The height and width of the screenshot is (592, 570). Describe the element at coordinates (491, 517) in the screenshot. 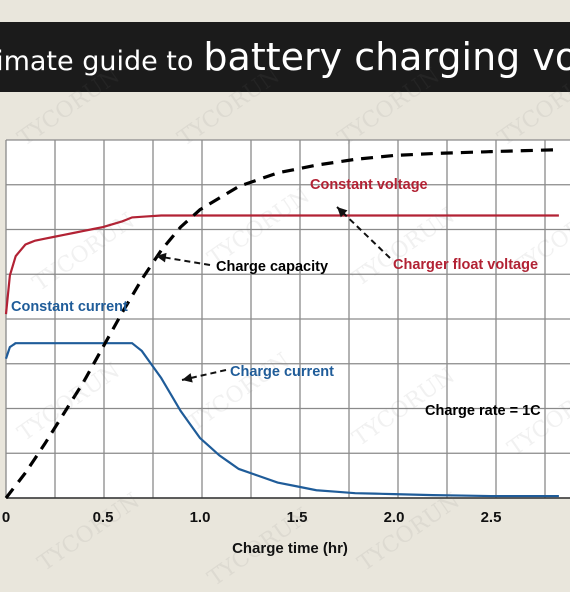

I see `x-tick-label: 2.5` at that location.